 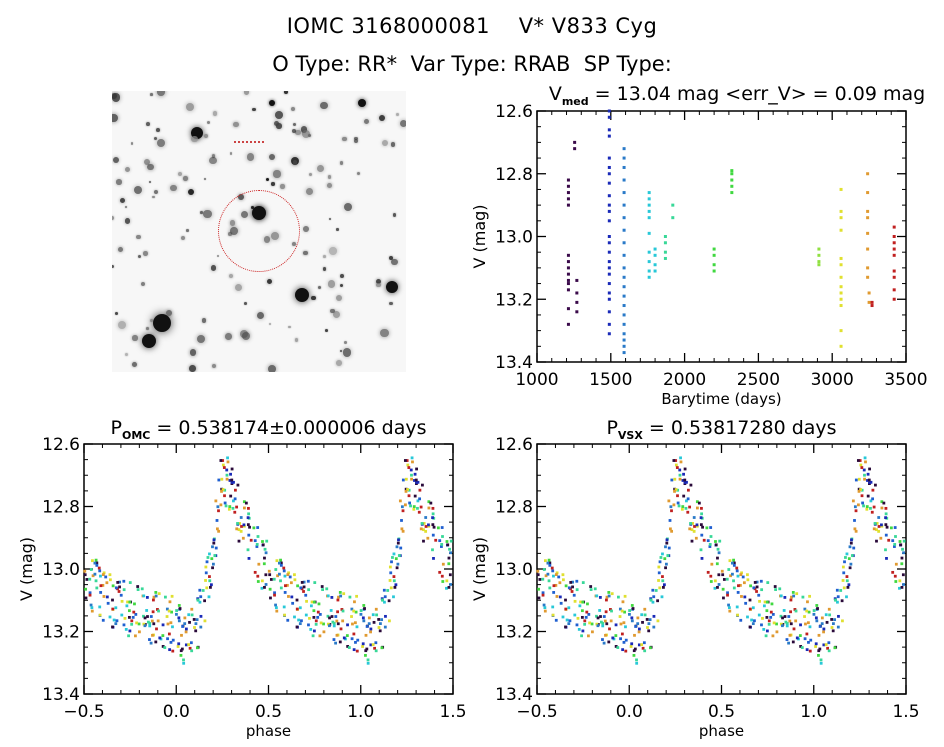 What do you see at coordinates (721, 429) in the screenshot?
I see `phase-vsx-title: PVSX = 0.53817280 days` at bounding box center [721, 429].